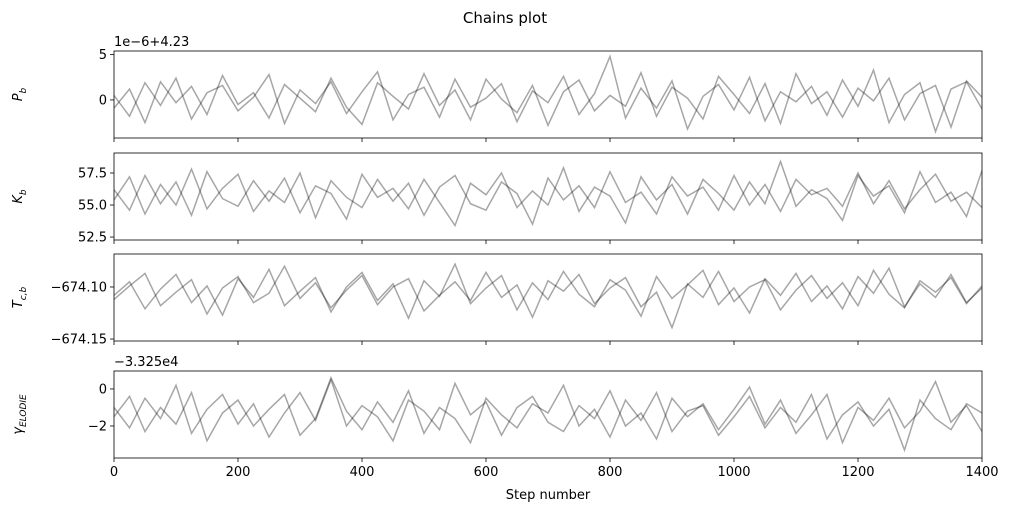 The width and height of the screenshot is (1010, 511). What do you see at coordinates (857, 472) in the screenshot?
I see `x-tick-label: 1200` at bounding box center [857, 472].